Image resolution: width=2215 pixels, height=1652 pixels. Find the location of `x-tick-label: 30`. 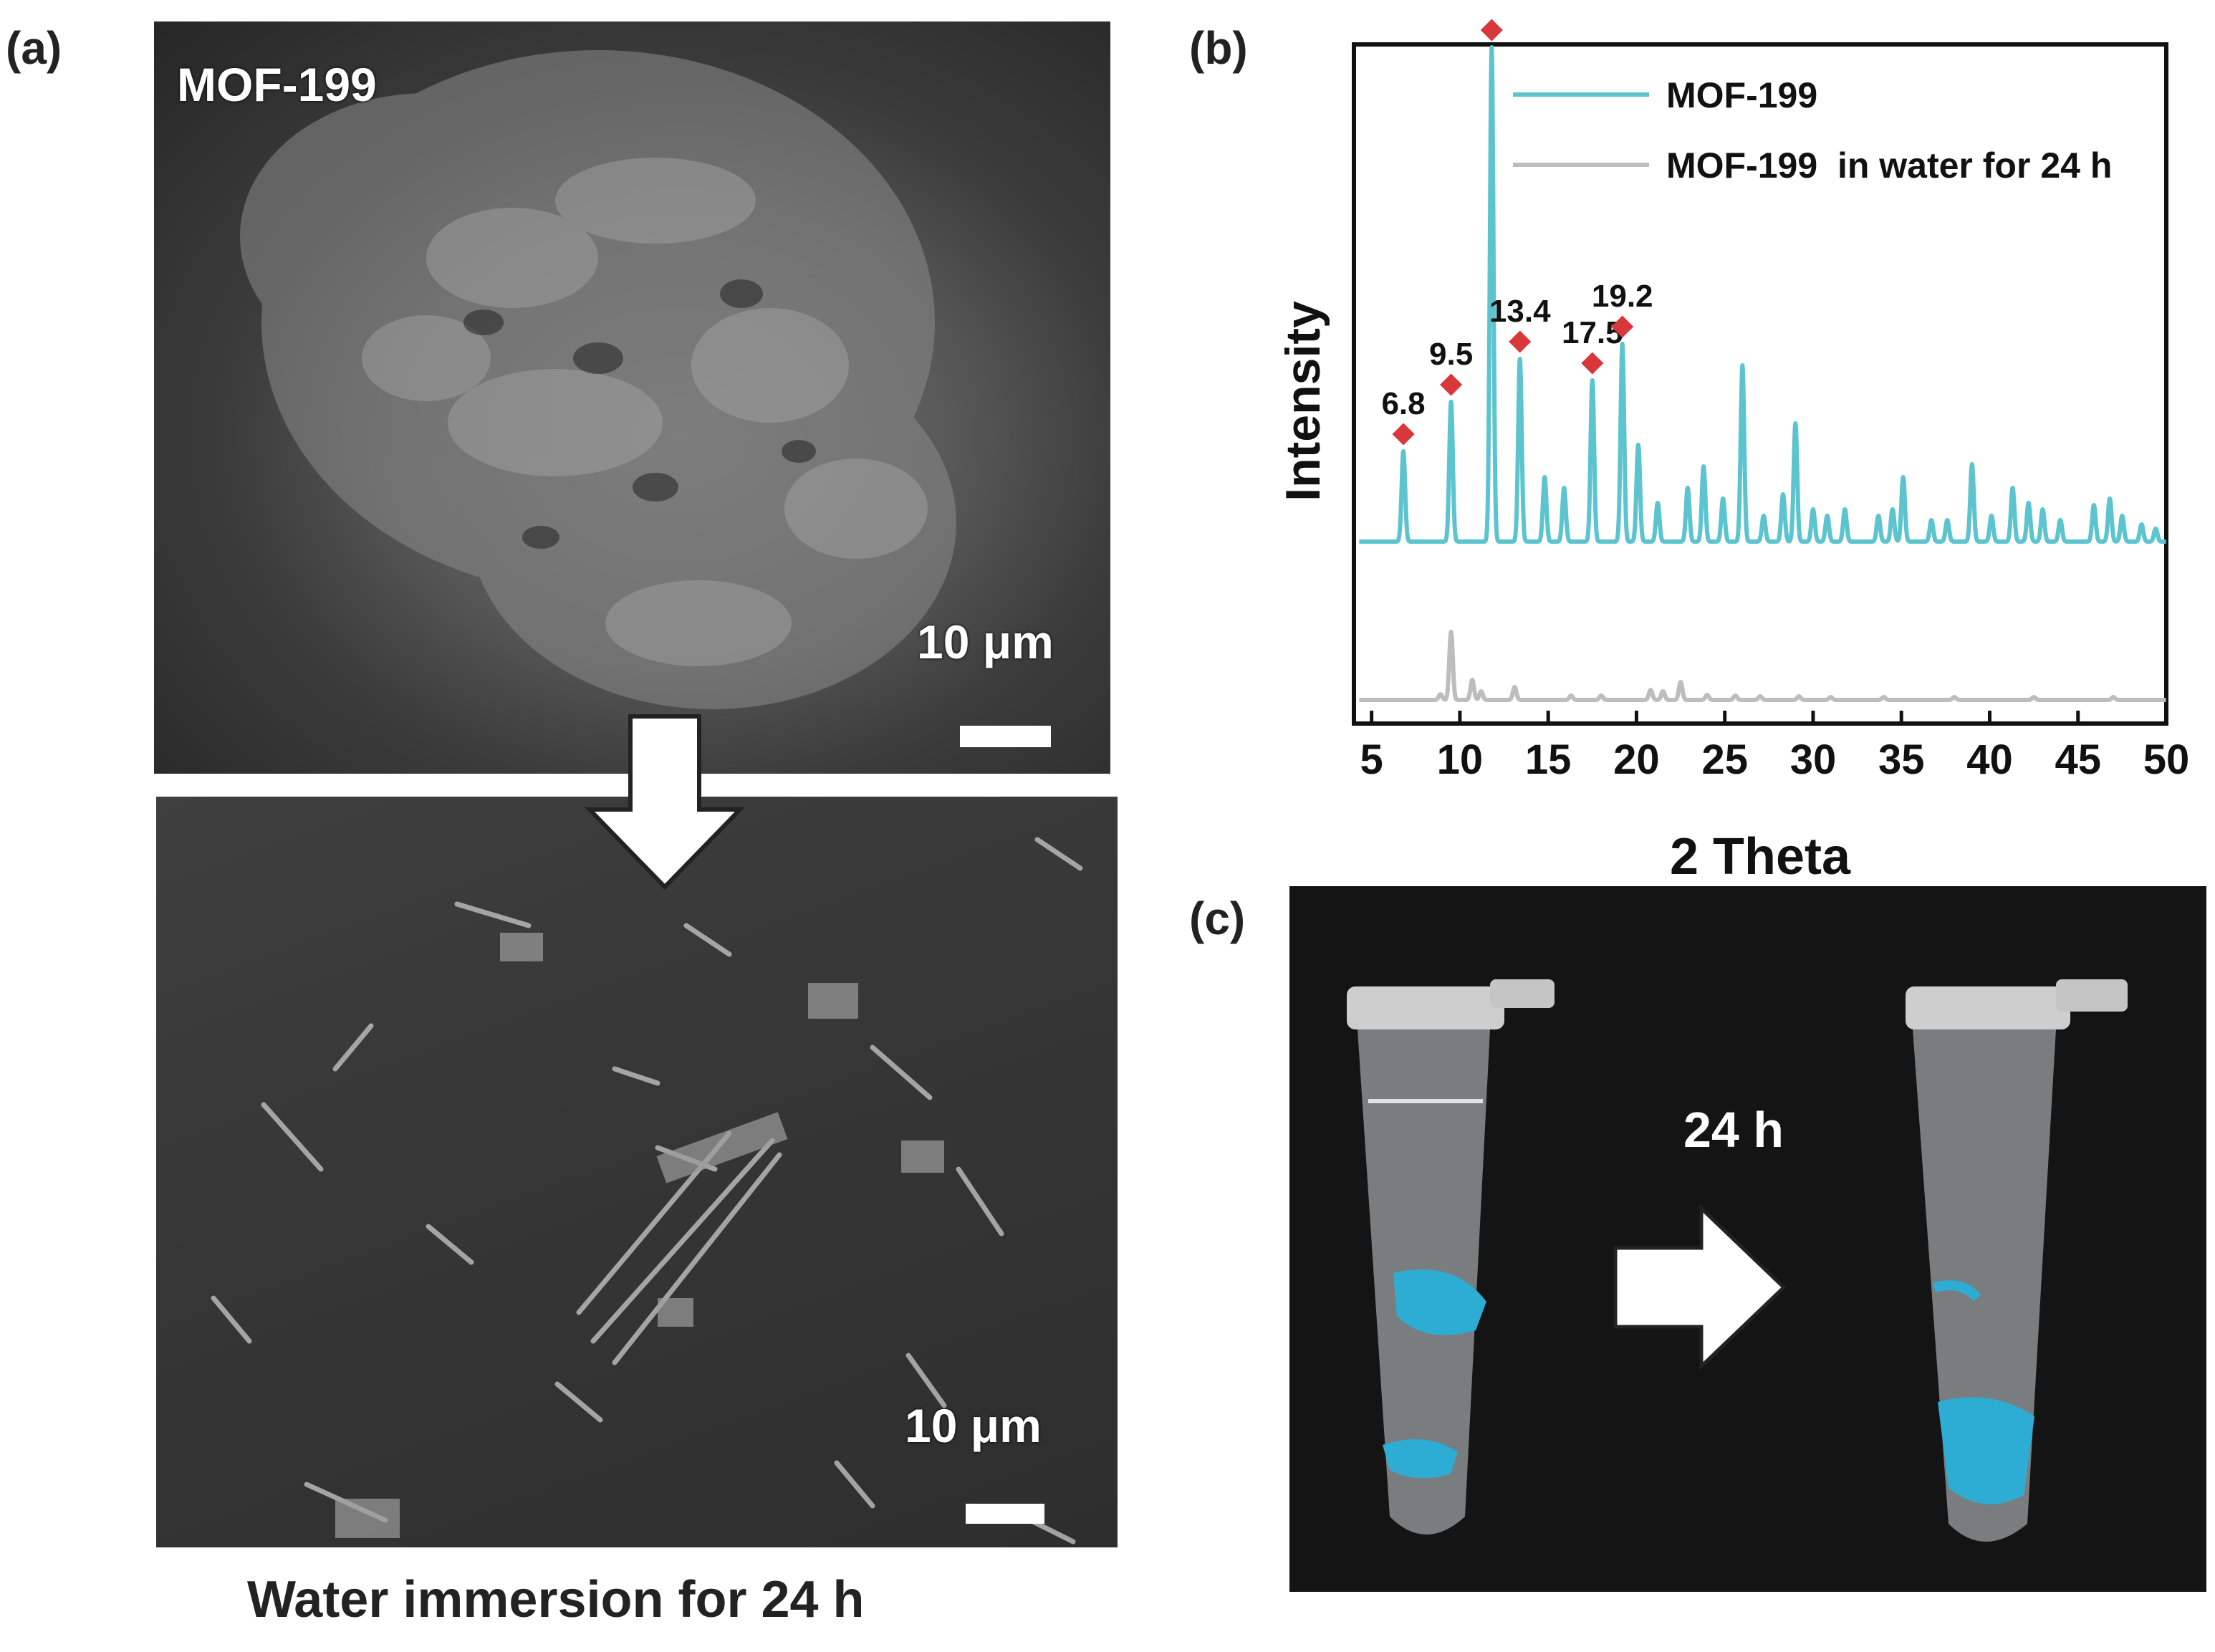

x-tick-label: 30 is located at coordinates (1813, 759).